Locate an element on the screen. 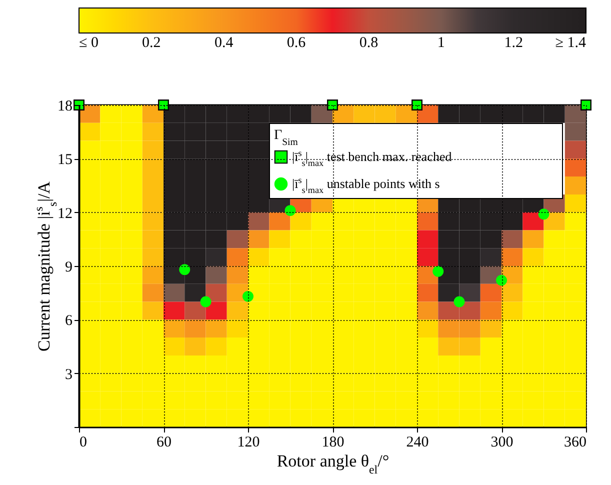 The image size is (611, 485). y-tick-label: 12 is located at coordinates (65, 214).